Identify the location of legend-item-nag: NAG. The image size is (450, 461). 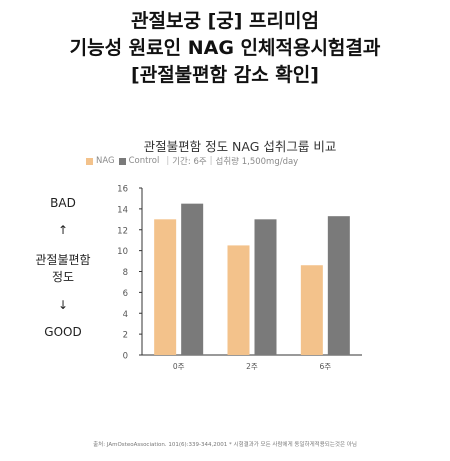
(100, 161).